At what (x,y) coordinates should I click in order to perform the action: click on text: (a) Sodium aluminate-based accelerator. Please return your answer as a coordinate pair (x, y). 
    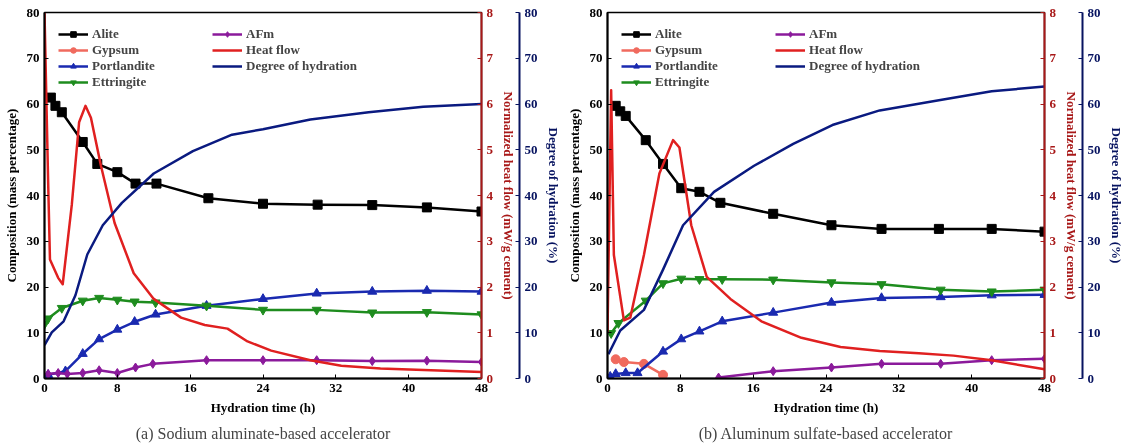
    Looking at the image, I should click on (263, 433).